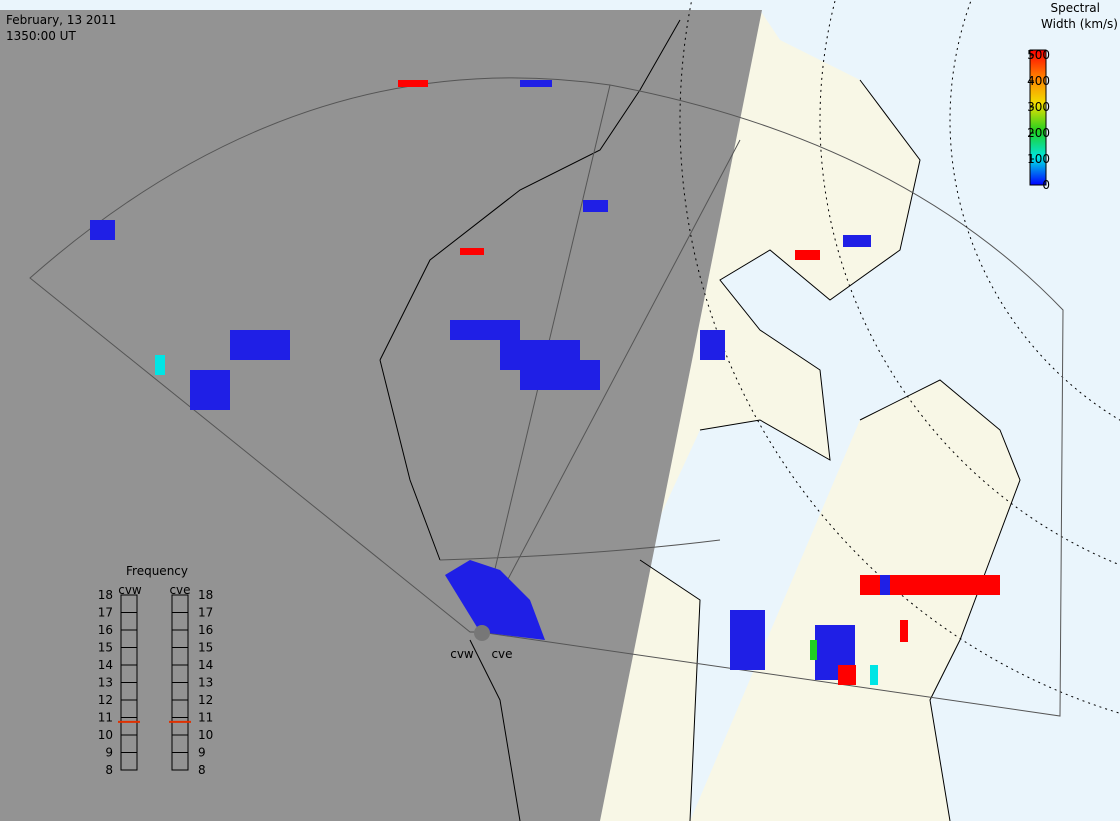 Image resolution: width=1120 pixels, height=821 pixels. What do you see at coordinates (462, 654) in the screenshot?
I see `station-label: cvw` at bounding box center [462, 654].